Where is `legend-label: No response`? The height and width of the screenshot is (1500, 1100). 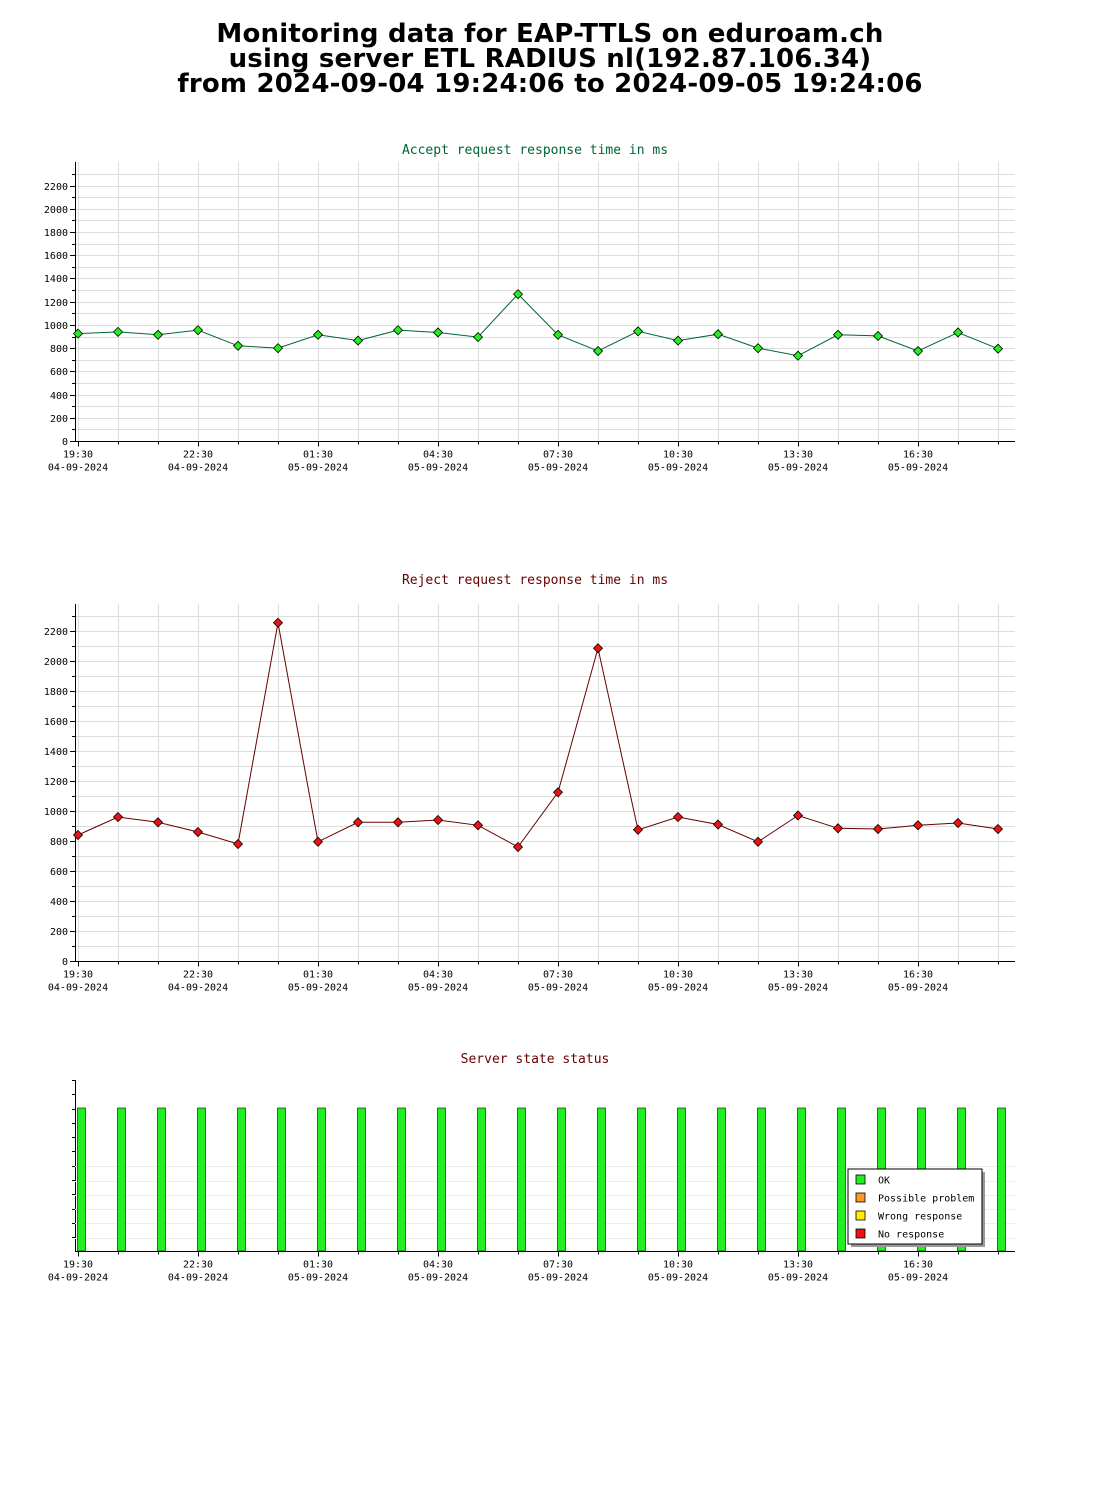
legend-label: No response is located at coordinates (911, 1235).